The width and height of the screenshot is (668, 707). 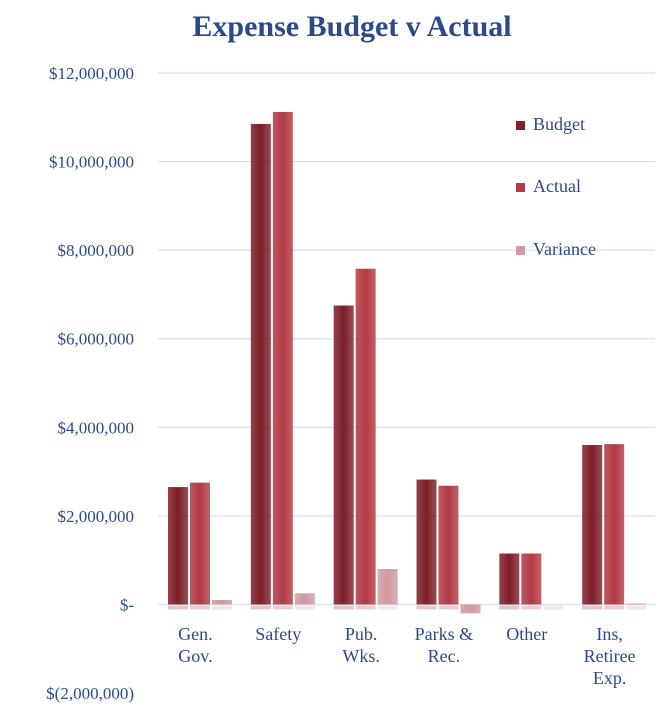 What do you see at coordinates (444, 645) in the screenshot?
I see `x-tick-label: Parks & Rec.` at bounding box center [444, 645].